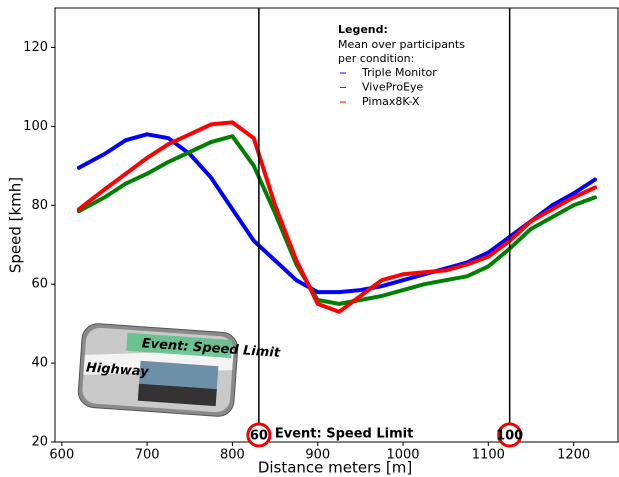  What do you see at coordinates (39, 363) in the screenshot?
I see `y-tick-label: 40` at bounding box center [39, 363].